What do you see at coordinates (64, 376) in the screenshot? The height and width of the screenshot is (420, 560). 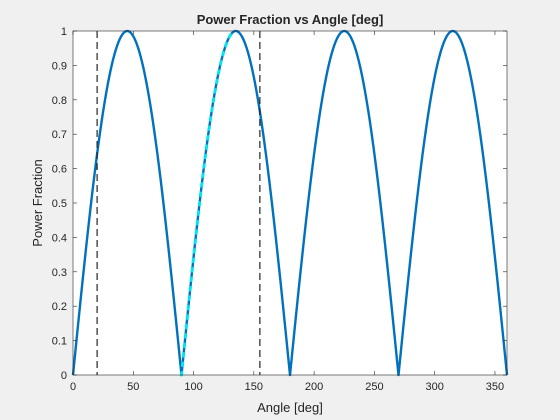 I see `y-tick-label: 0` at bounding box center [64, 376].